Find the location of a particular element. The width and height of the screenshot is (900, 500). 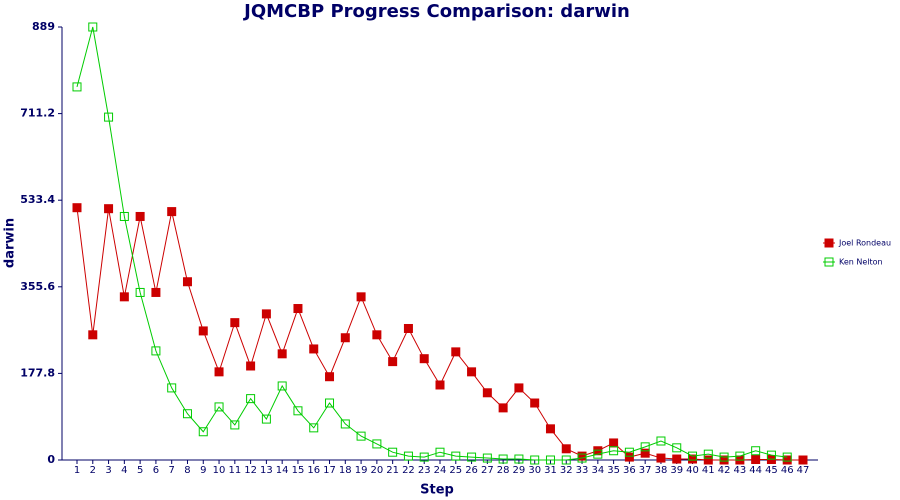

x-tick-label: 5 is located at coordinates (140, 470).